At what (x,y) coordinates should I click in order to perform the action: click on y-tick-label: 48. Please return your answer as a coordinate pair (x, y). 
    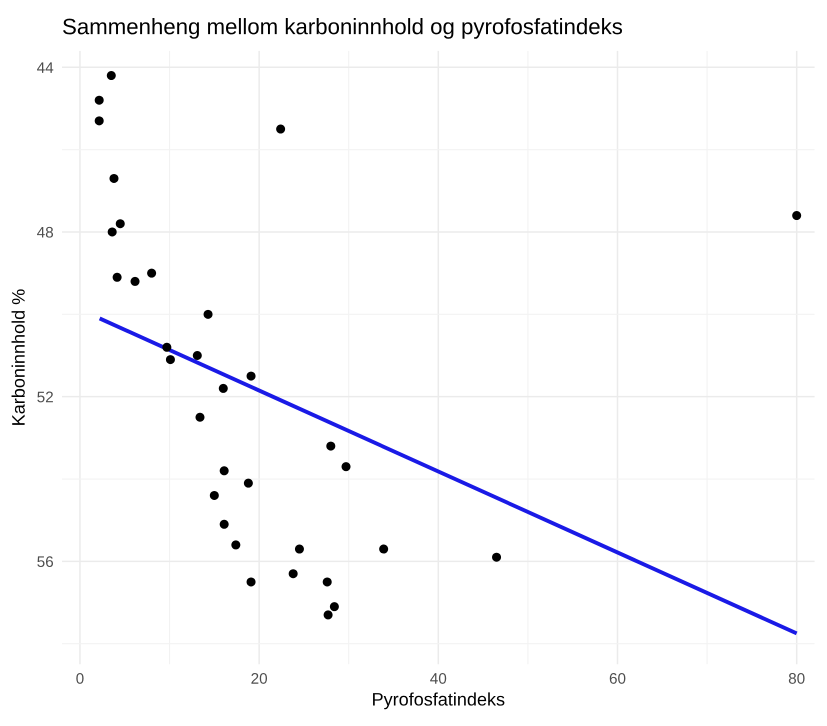
    Looking at the image, I should click on (45, 232).